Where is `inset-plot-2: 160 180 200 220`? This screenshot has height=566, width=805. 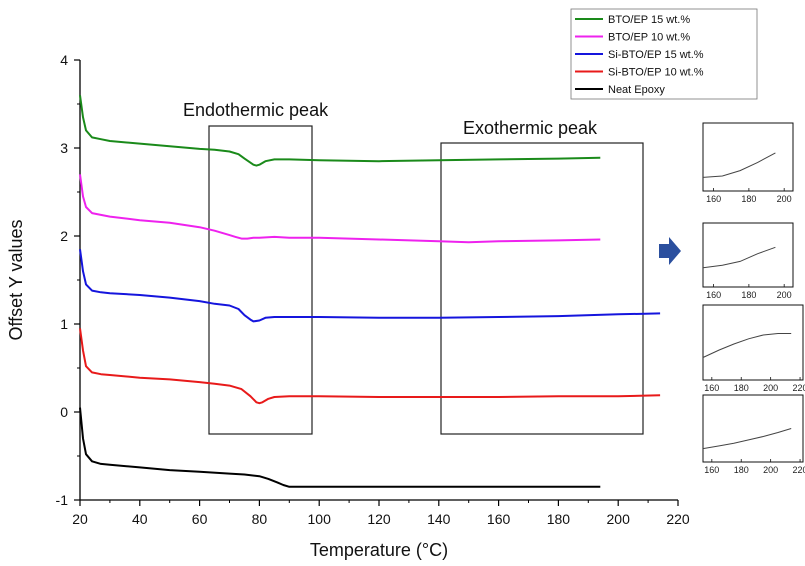
inset-plot-2: 160 180 200 220 is located at coordinates (753, 348).